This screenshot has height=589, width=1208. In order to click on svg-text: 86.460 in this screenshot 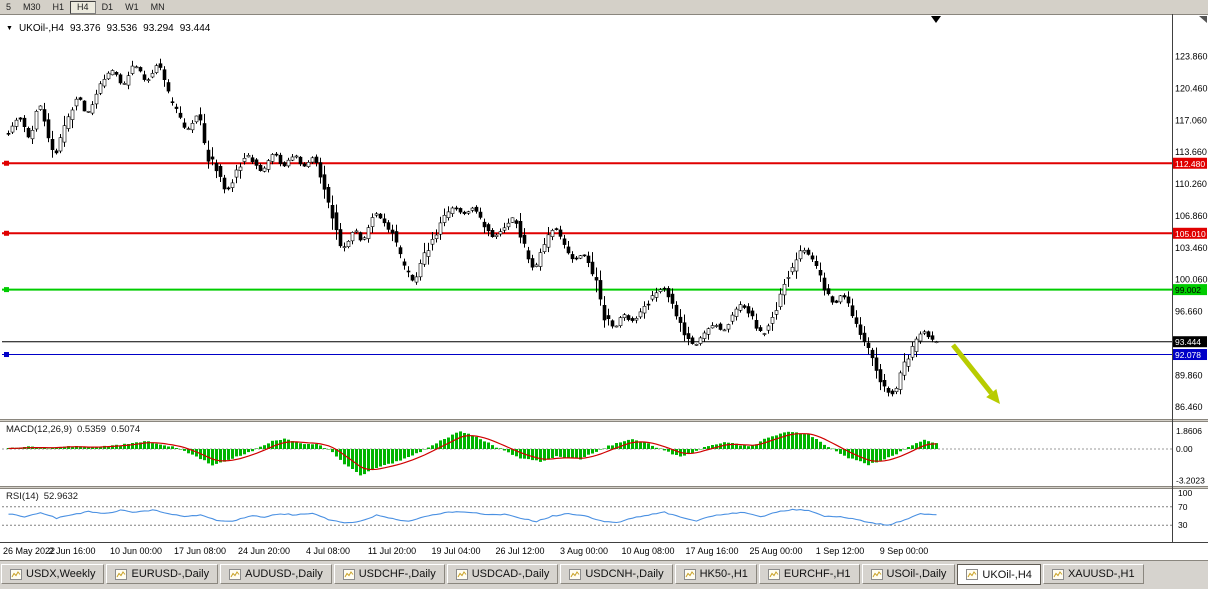, I will do `click(1189, 407)`.